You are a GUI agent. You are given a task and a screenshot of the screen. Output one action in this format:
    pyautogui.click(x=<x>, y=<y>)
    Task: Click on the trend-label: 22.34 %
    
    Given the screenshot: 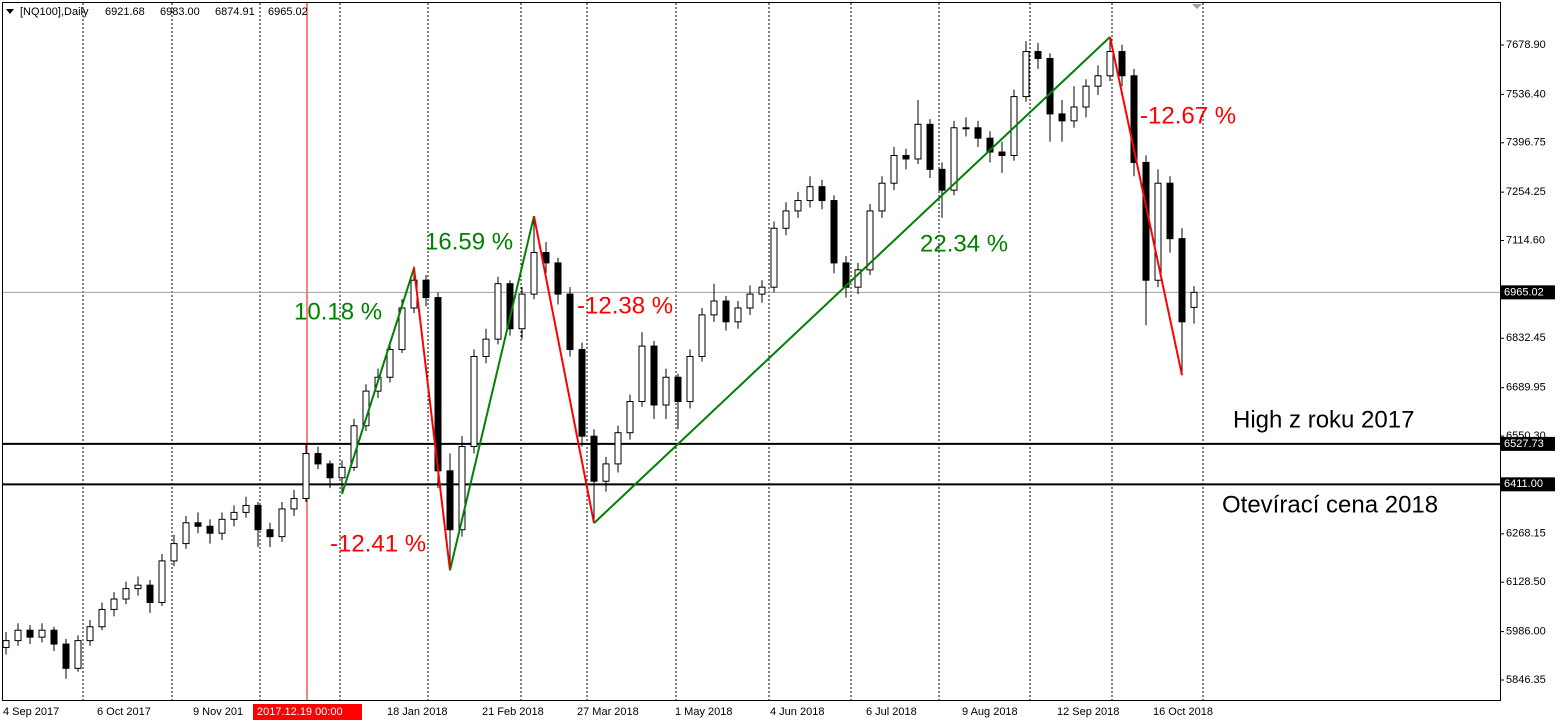 What is the action you would take?
    pyautogui.click(x=964, y=243)
    